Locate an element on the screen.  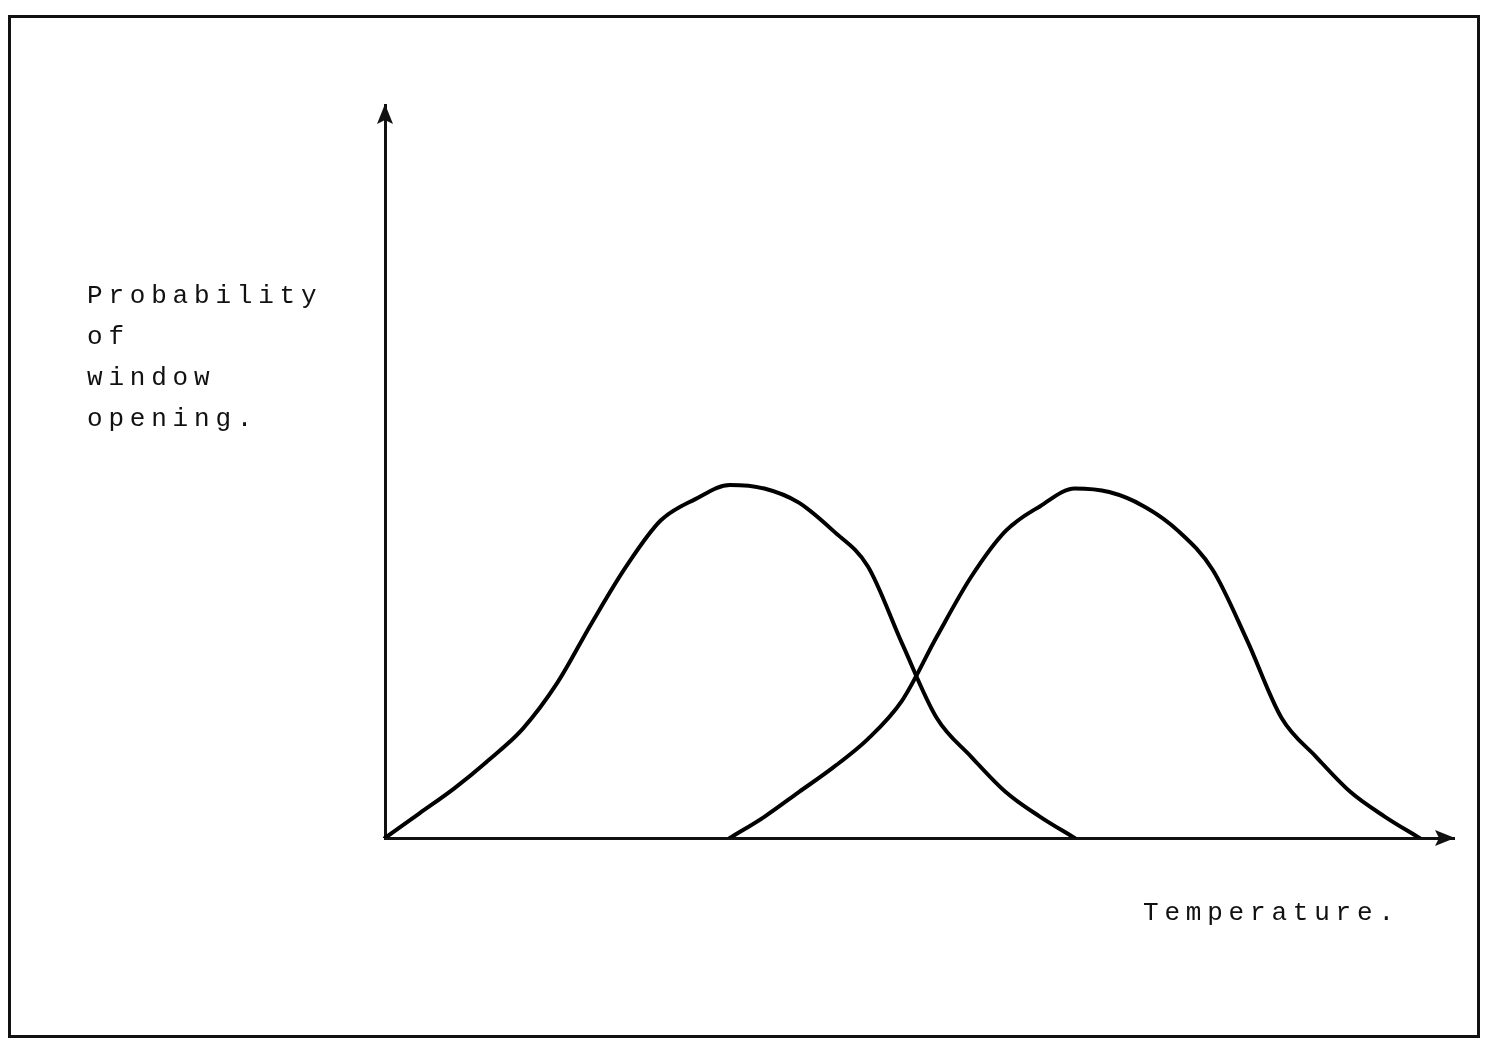
x-axis-title: Temperature. is located at coordinates (1271, 913).